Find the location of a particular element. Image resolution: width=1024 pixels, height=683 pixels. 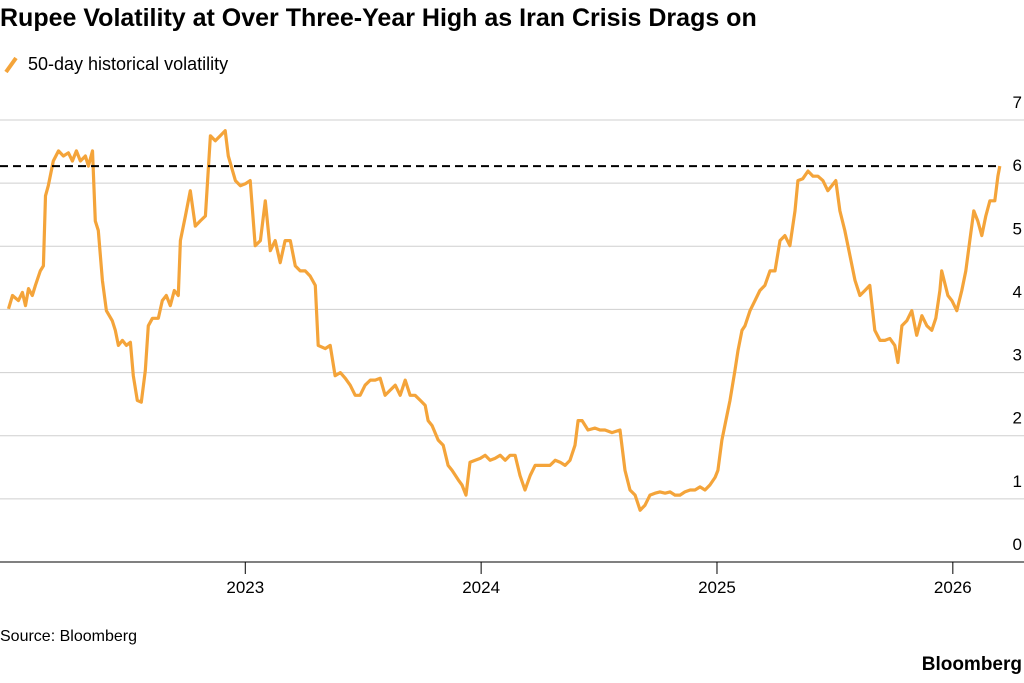

y-tick-label: 6 is located at coordinates (1017, 165).